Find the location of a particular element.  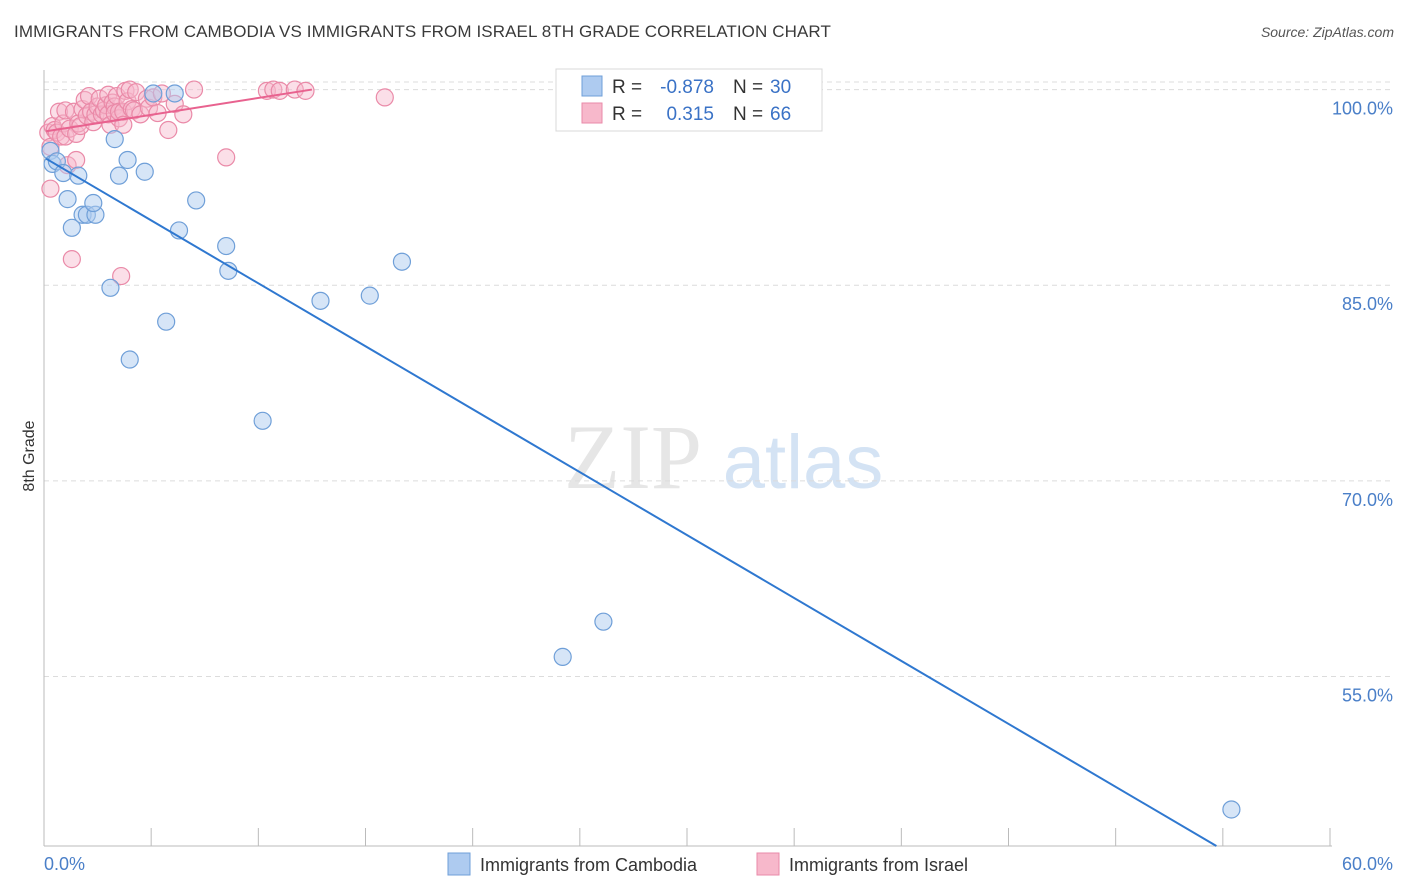

y-tick-label: 100.0% is located at coordinates (1362, 109).